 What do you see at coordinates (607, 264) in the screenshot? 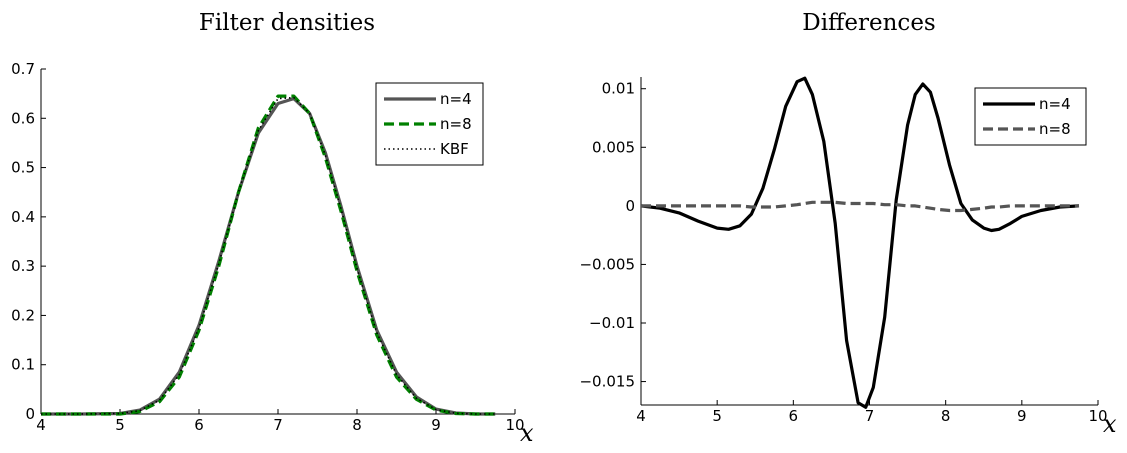
I see `y-tick-label: −0.005` at bounding box center [607, 264].